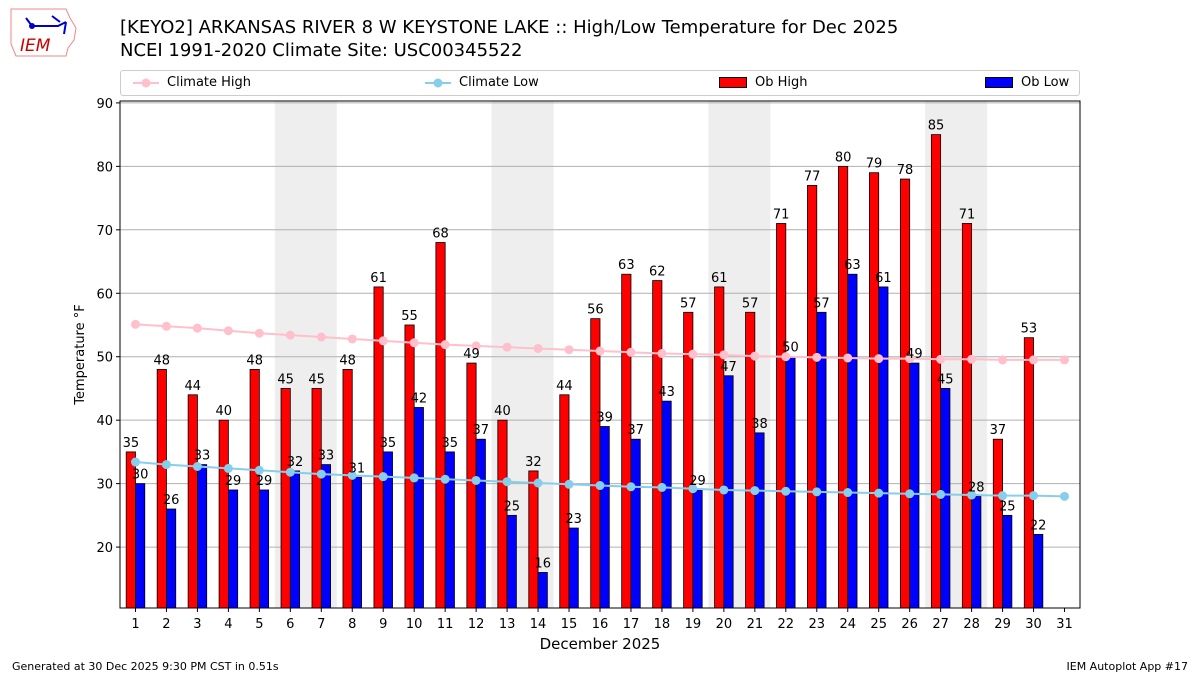 This screenshot has height=675, width=1200. I want to click on legend-climate-low: Climate Low, so click(482, 82).